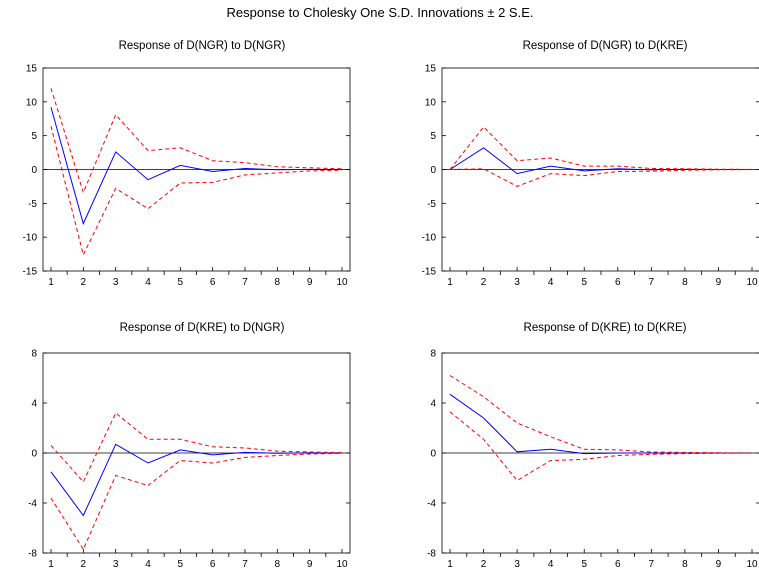 The height and width of the screenshot is (574, 759). What do you see at coordinates (202, 46) in the screenshot?
I see `panel-title: Response of D(NGR) to D(NGR)` at bounding box center [202, 46].